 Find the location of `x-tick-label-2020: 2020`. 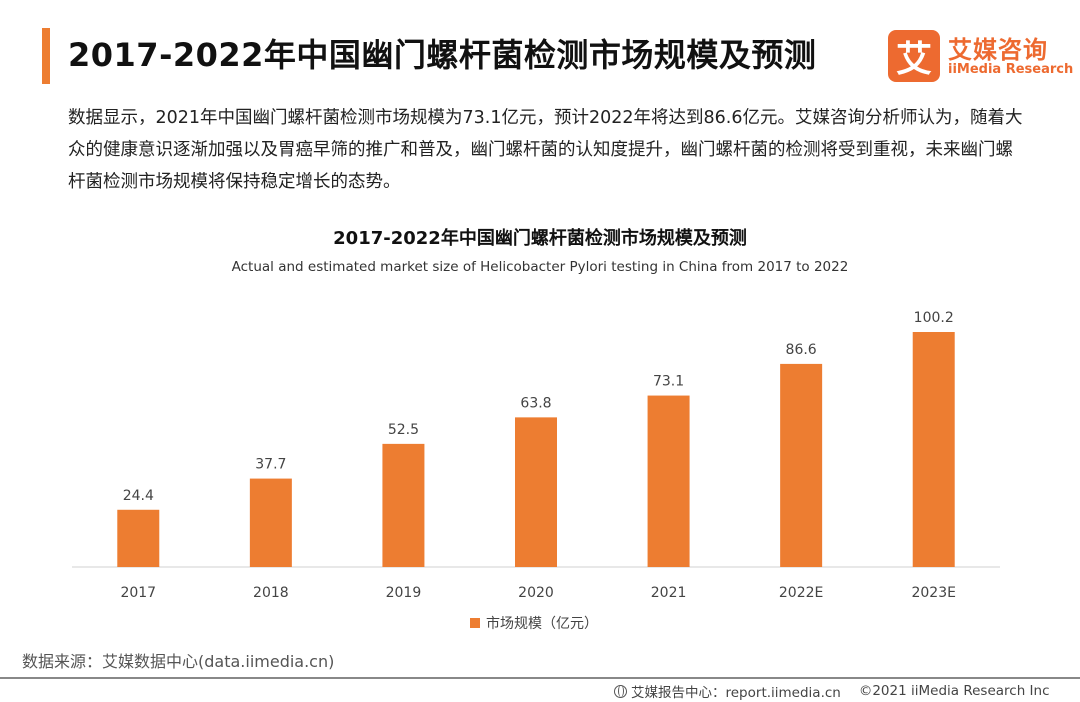

x-tick-label-2020: 2020 is located at coordinates (536, 593).